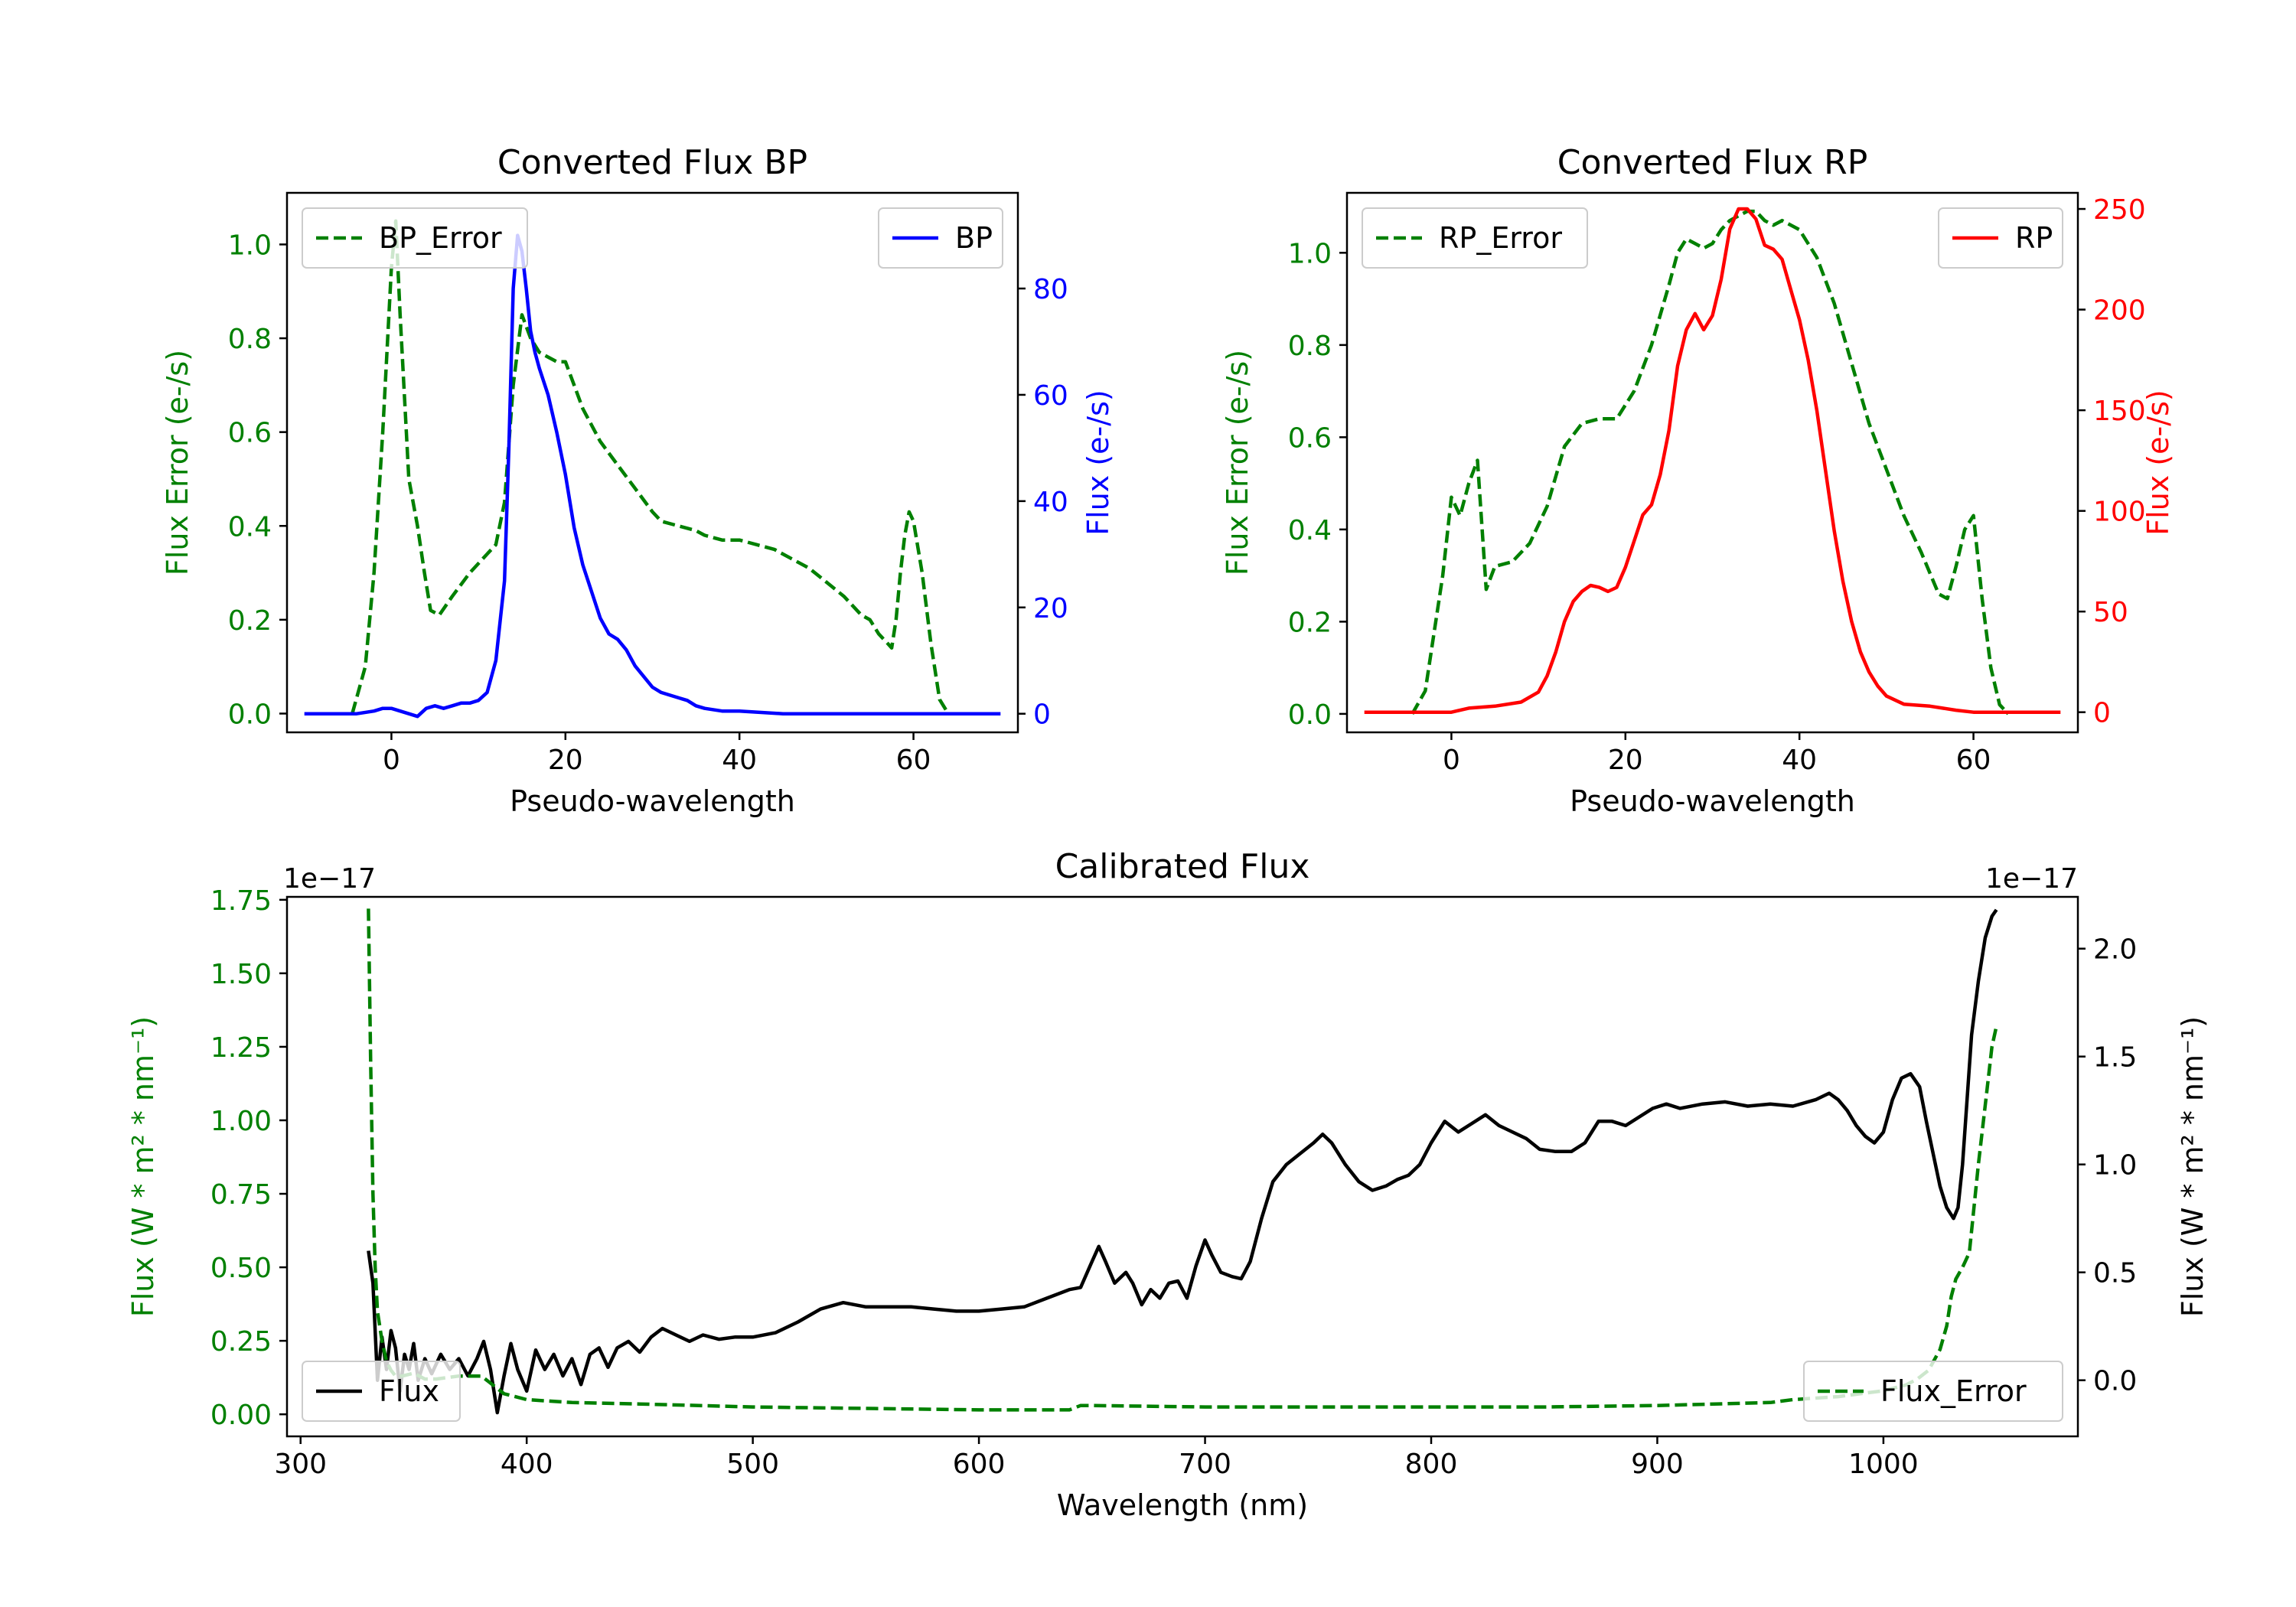 The image size is (2296, 1607). Describe the element at coordinates (752, 1464) in the screenshot. I see `x-tick-label: 500` at that location.